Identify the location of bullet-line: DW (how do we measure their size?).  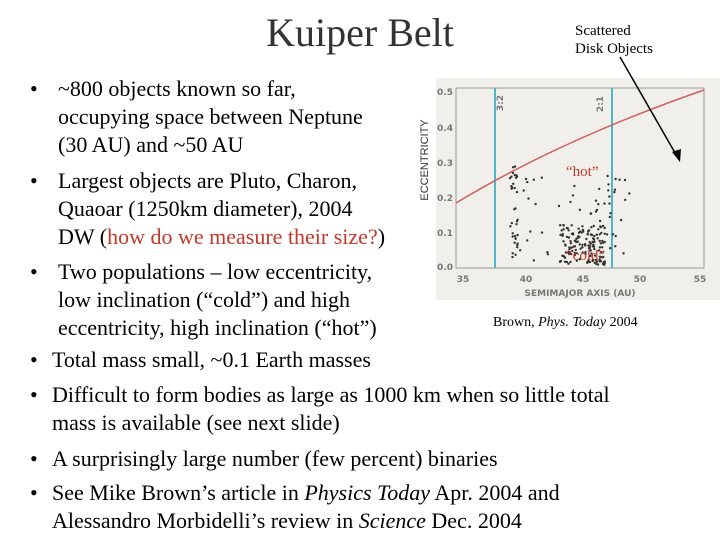
(221, 236).